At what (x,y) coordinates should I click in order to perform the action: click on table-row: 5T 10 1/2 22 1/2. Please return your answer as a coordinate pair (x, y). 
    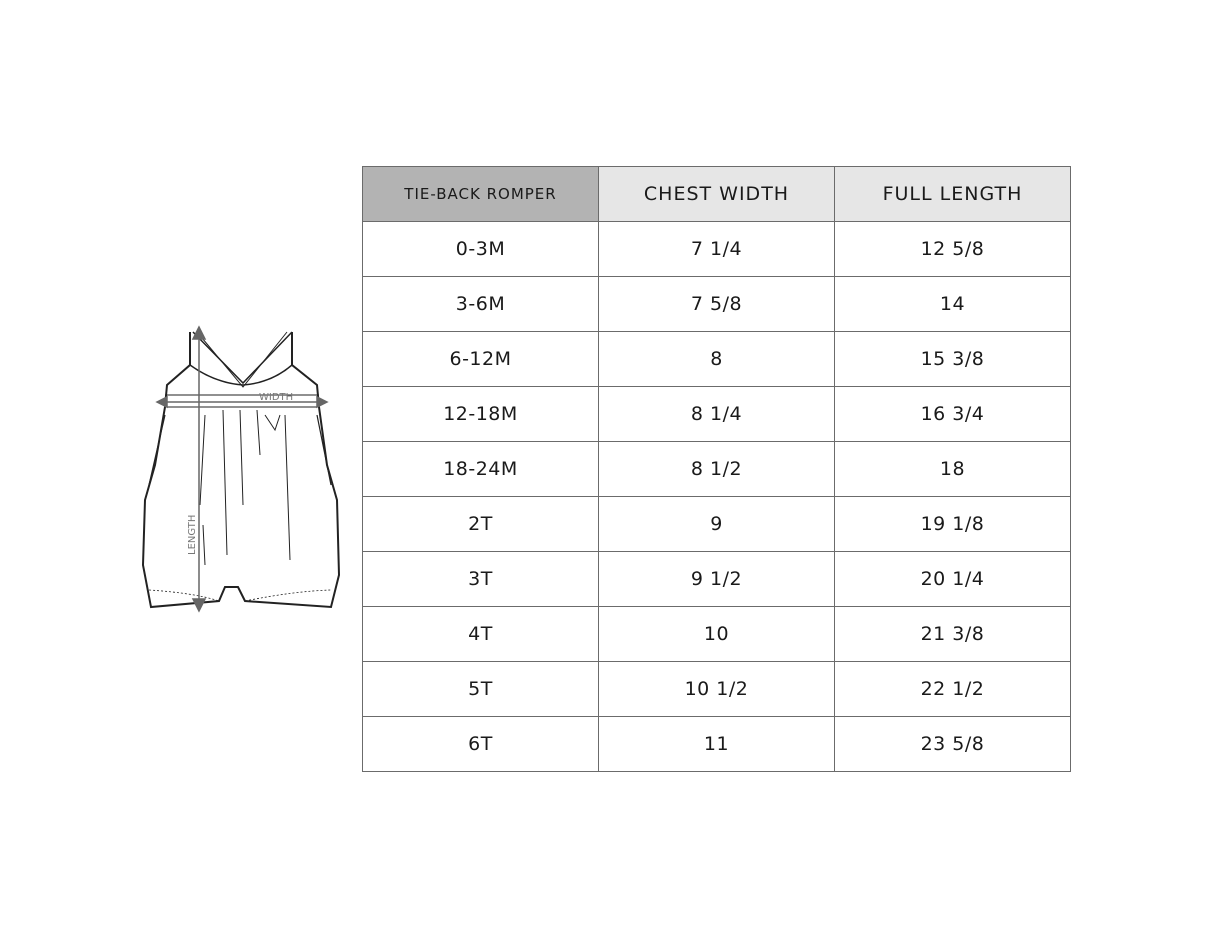
    Looking at the image, I should click on (716, 689).